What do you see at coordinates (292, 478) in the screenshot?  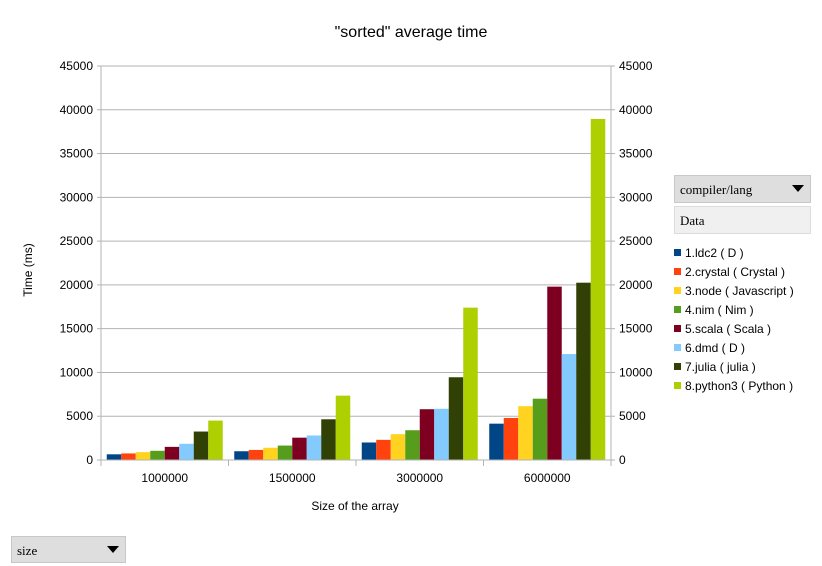 I see `x-tick-label: 1500000` at bounding box center [292, 478].